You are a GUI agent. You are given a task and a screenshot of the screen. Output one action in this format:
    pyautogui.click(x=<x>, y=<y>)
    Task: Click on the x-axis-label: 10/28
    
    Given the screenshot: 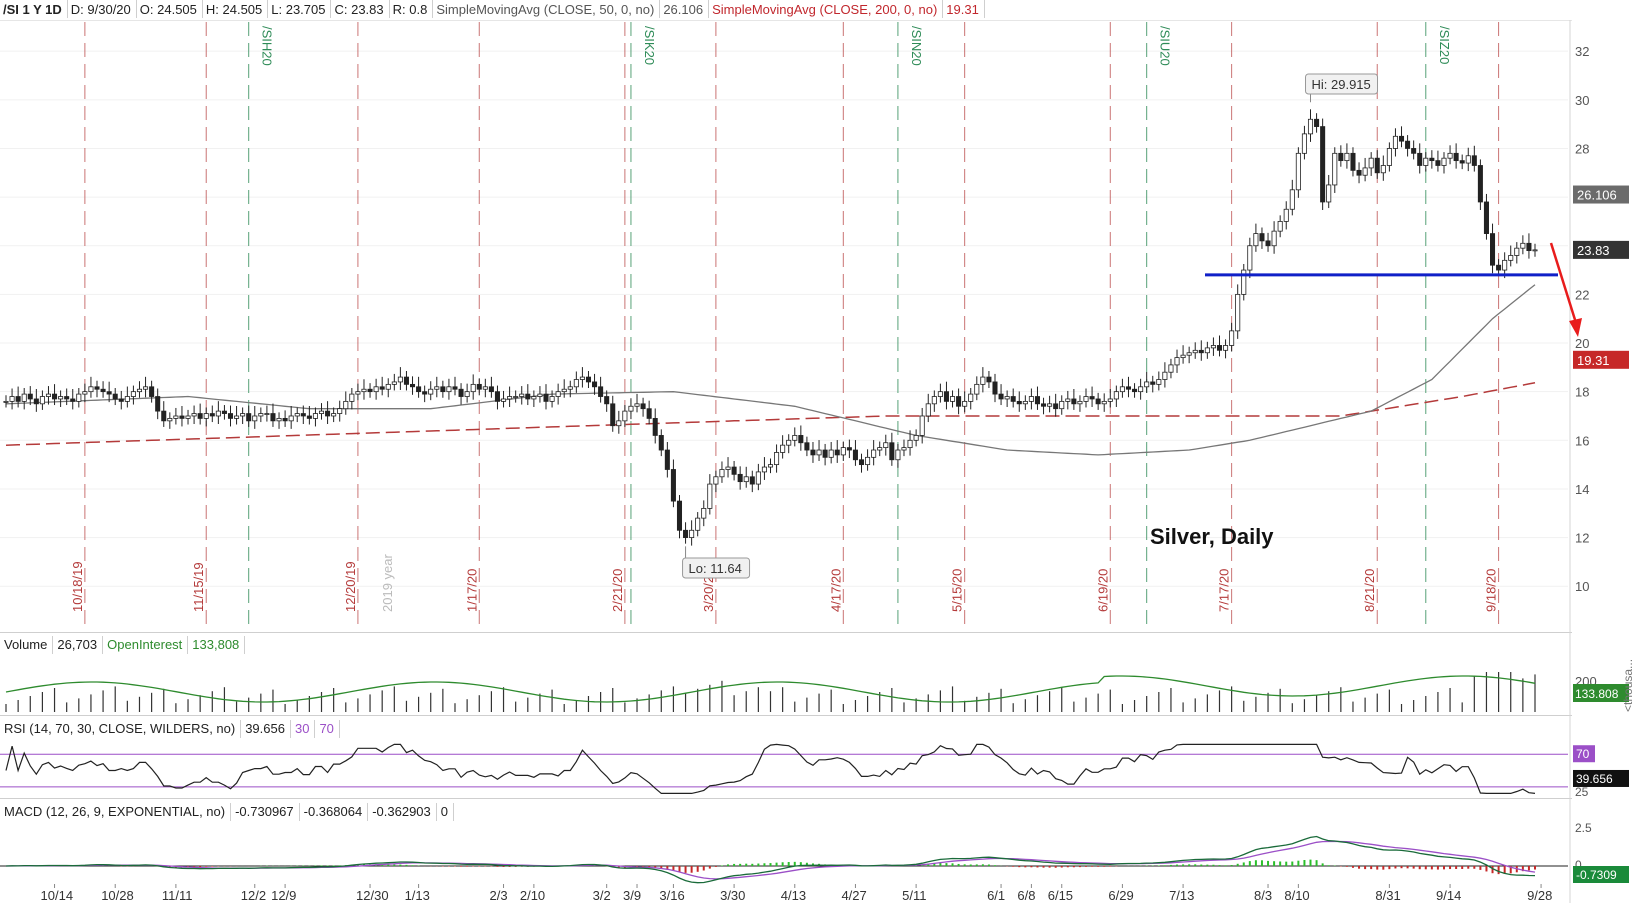 What is the action you would take?
    pyautogui.click(x=117, y=895)
    